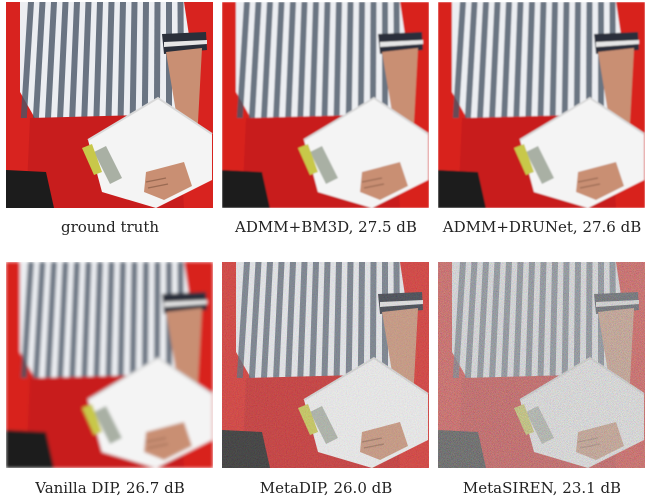 This screenshot has height=497, width=645. Describe the element at coordinates (109, 365) in the screenshot. I see `image-vanilla-dip` at that location.